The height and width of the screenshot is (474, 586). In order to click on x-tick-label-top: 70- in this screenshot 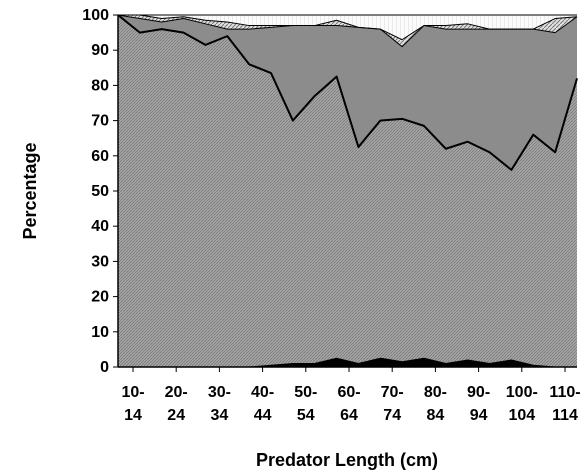, I will do `click(392, 392)`.